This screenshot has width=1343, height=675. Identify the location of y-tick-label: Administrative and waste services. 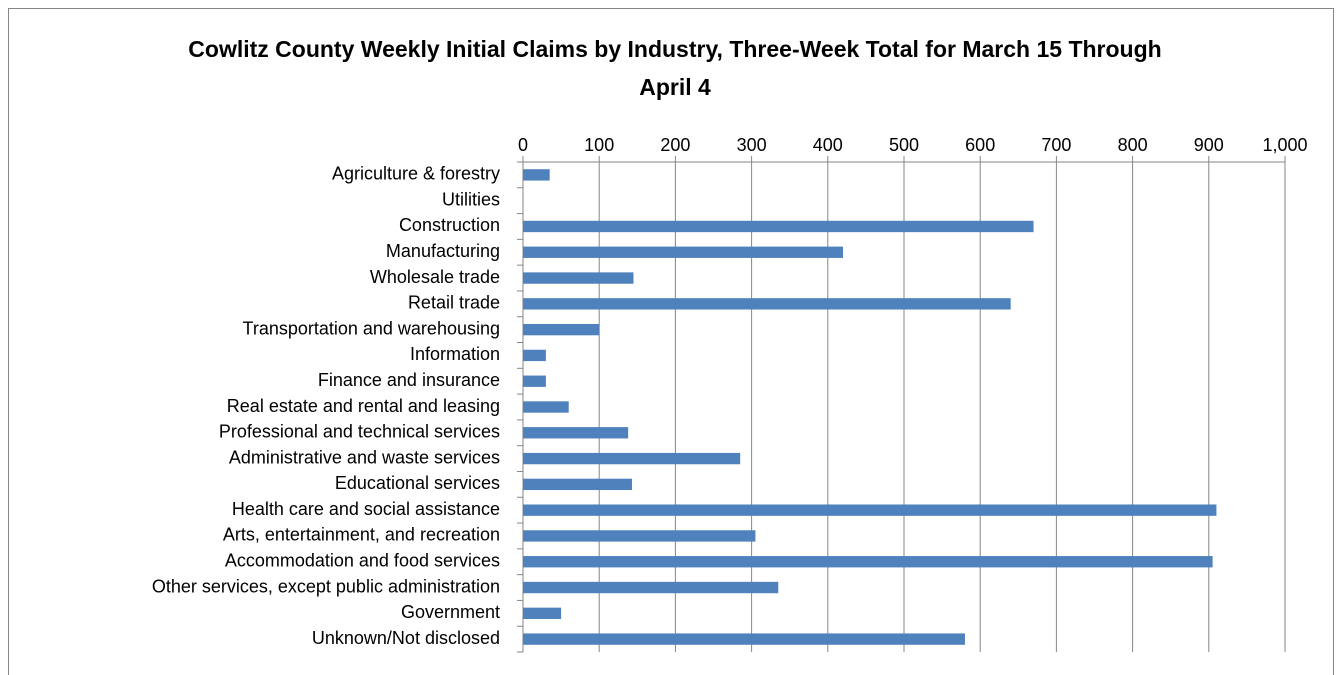
(364, 457).